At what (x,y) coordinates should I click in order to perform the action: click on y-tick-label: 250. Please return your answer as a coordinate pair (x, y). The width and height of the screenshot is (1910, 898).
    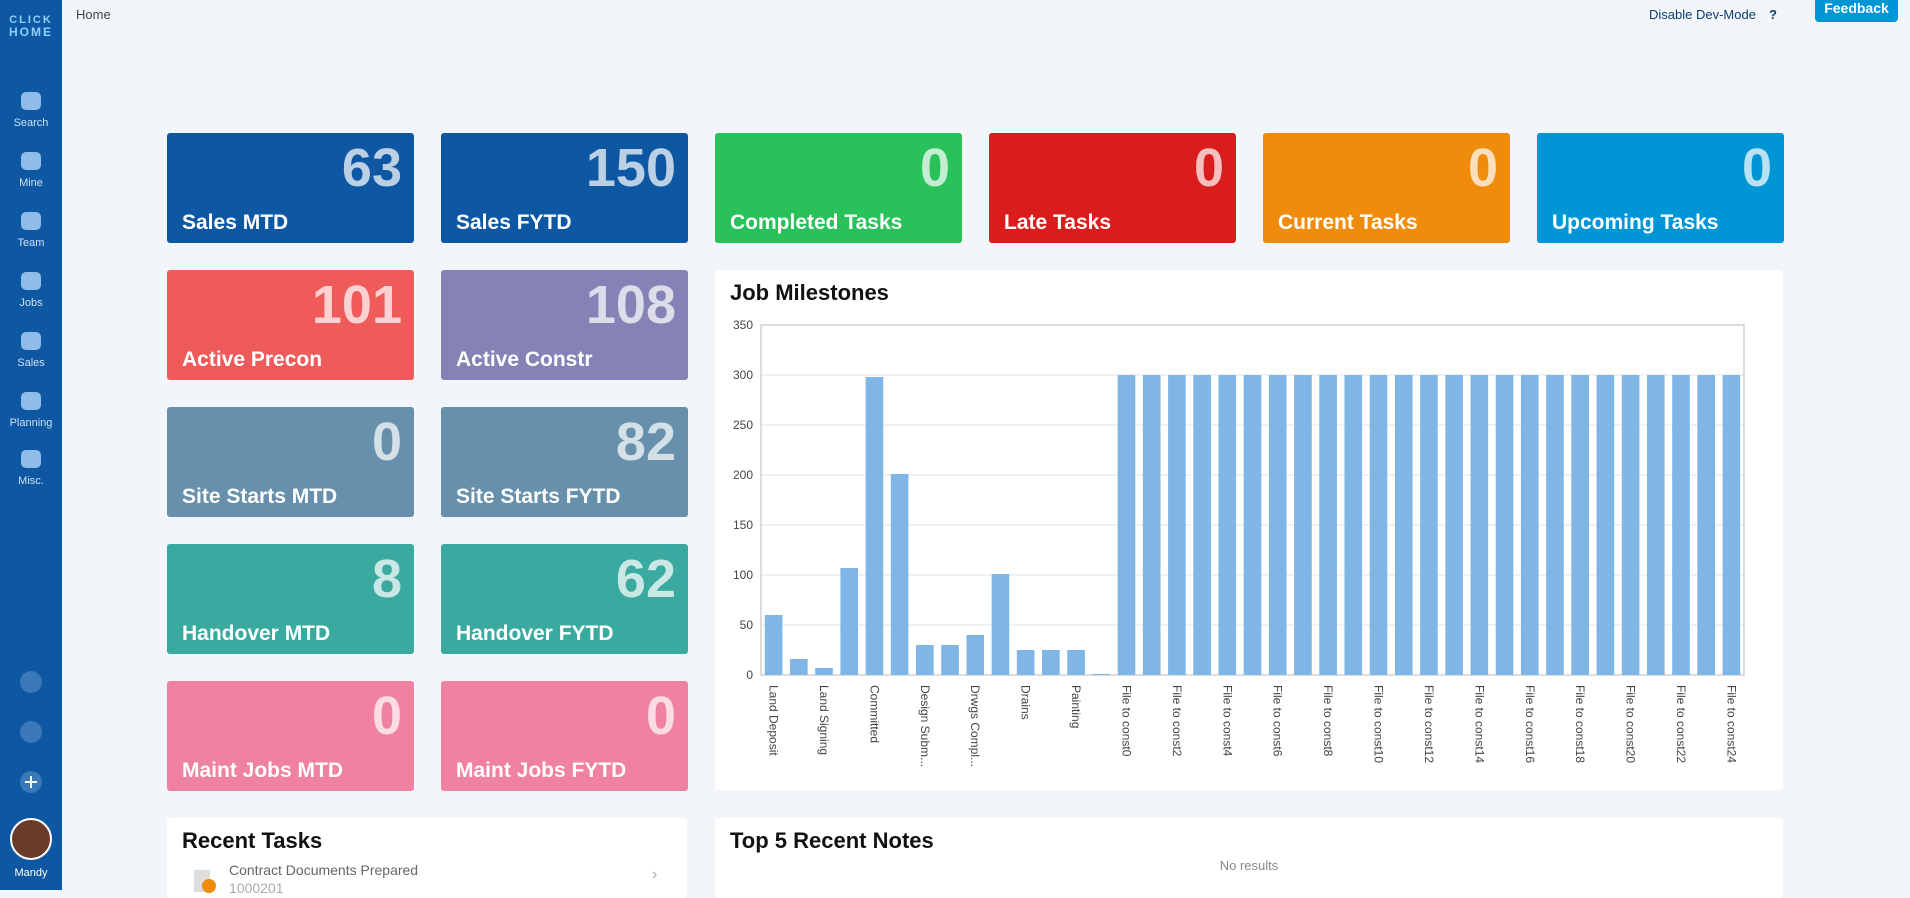
    Looking at the image, I should click on (743, 425).